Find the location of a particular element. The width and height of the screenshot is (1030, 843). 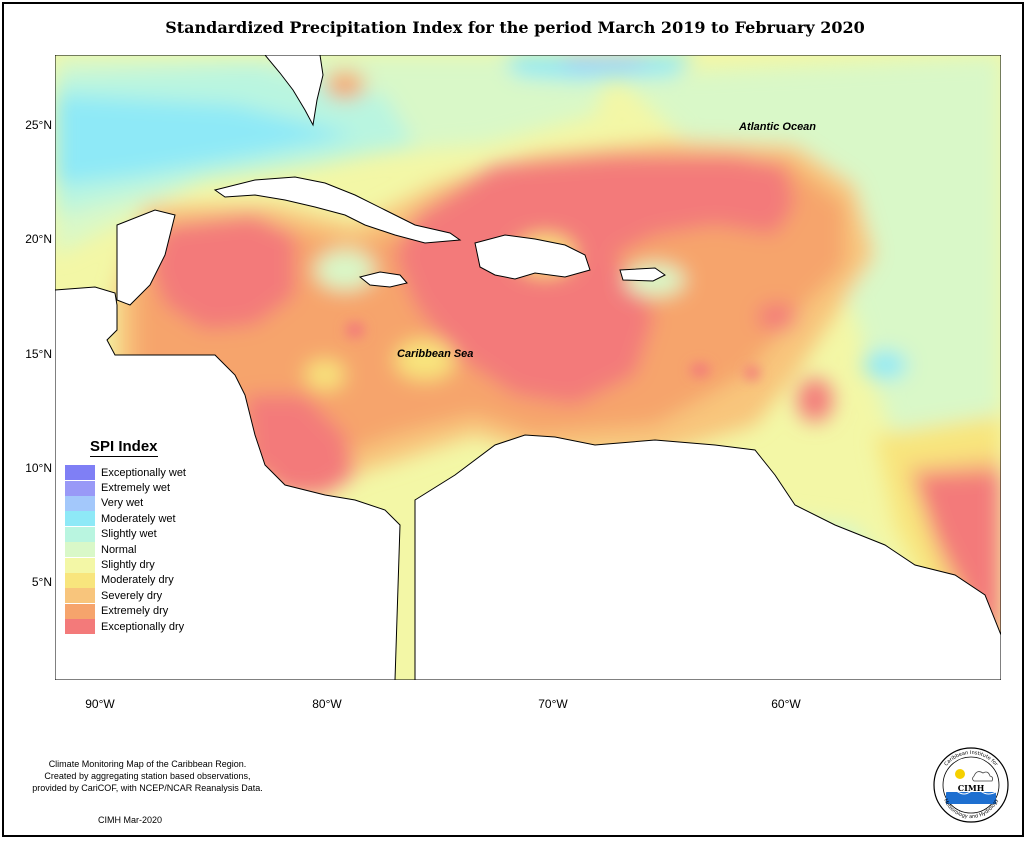

legend-item: Extremely dry is located at coordinates (150, 611).